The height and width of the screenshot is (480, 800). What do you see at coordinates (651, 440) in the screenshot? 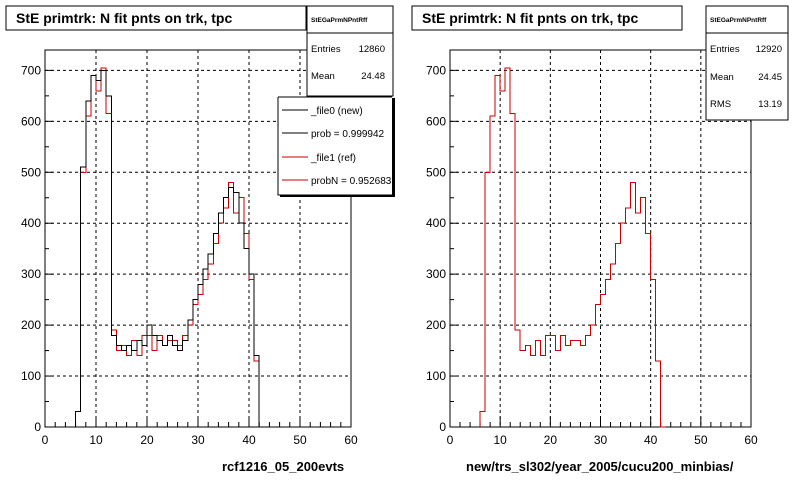
I see `right-x-tick-label-40: 40` at bounding box center [651, 440].